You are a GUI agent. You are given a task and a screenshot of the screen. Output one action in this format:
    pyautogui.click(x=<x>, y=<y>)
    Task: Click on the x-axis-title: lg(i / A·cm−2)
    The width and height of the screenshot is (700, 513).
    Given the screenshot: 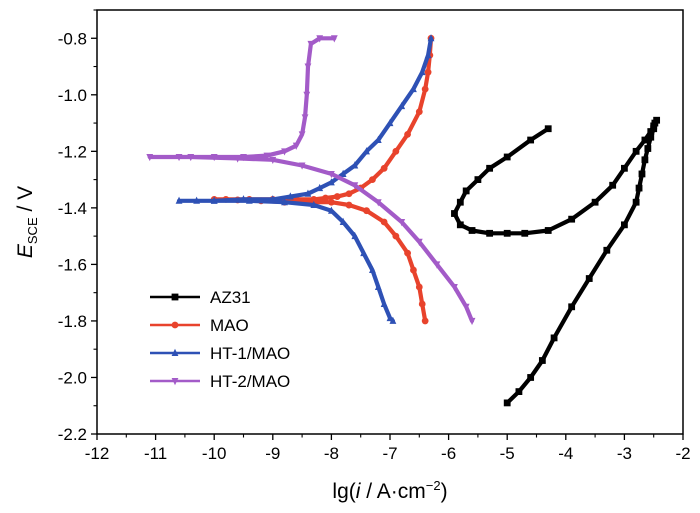 What is the action you would take?
    pyautogui.click(x=389, y=490)
    